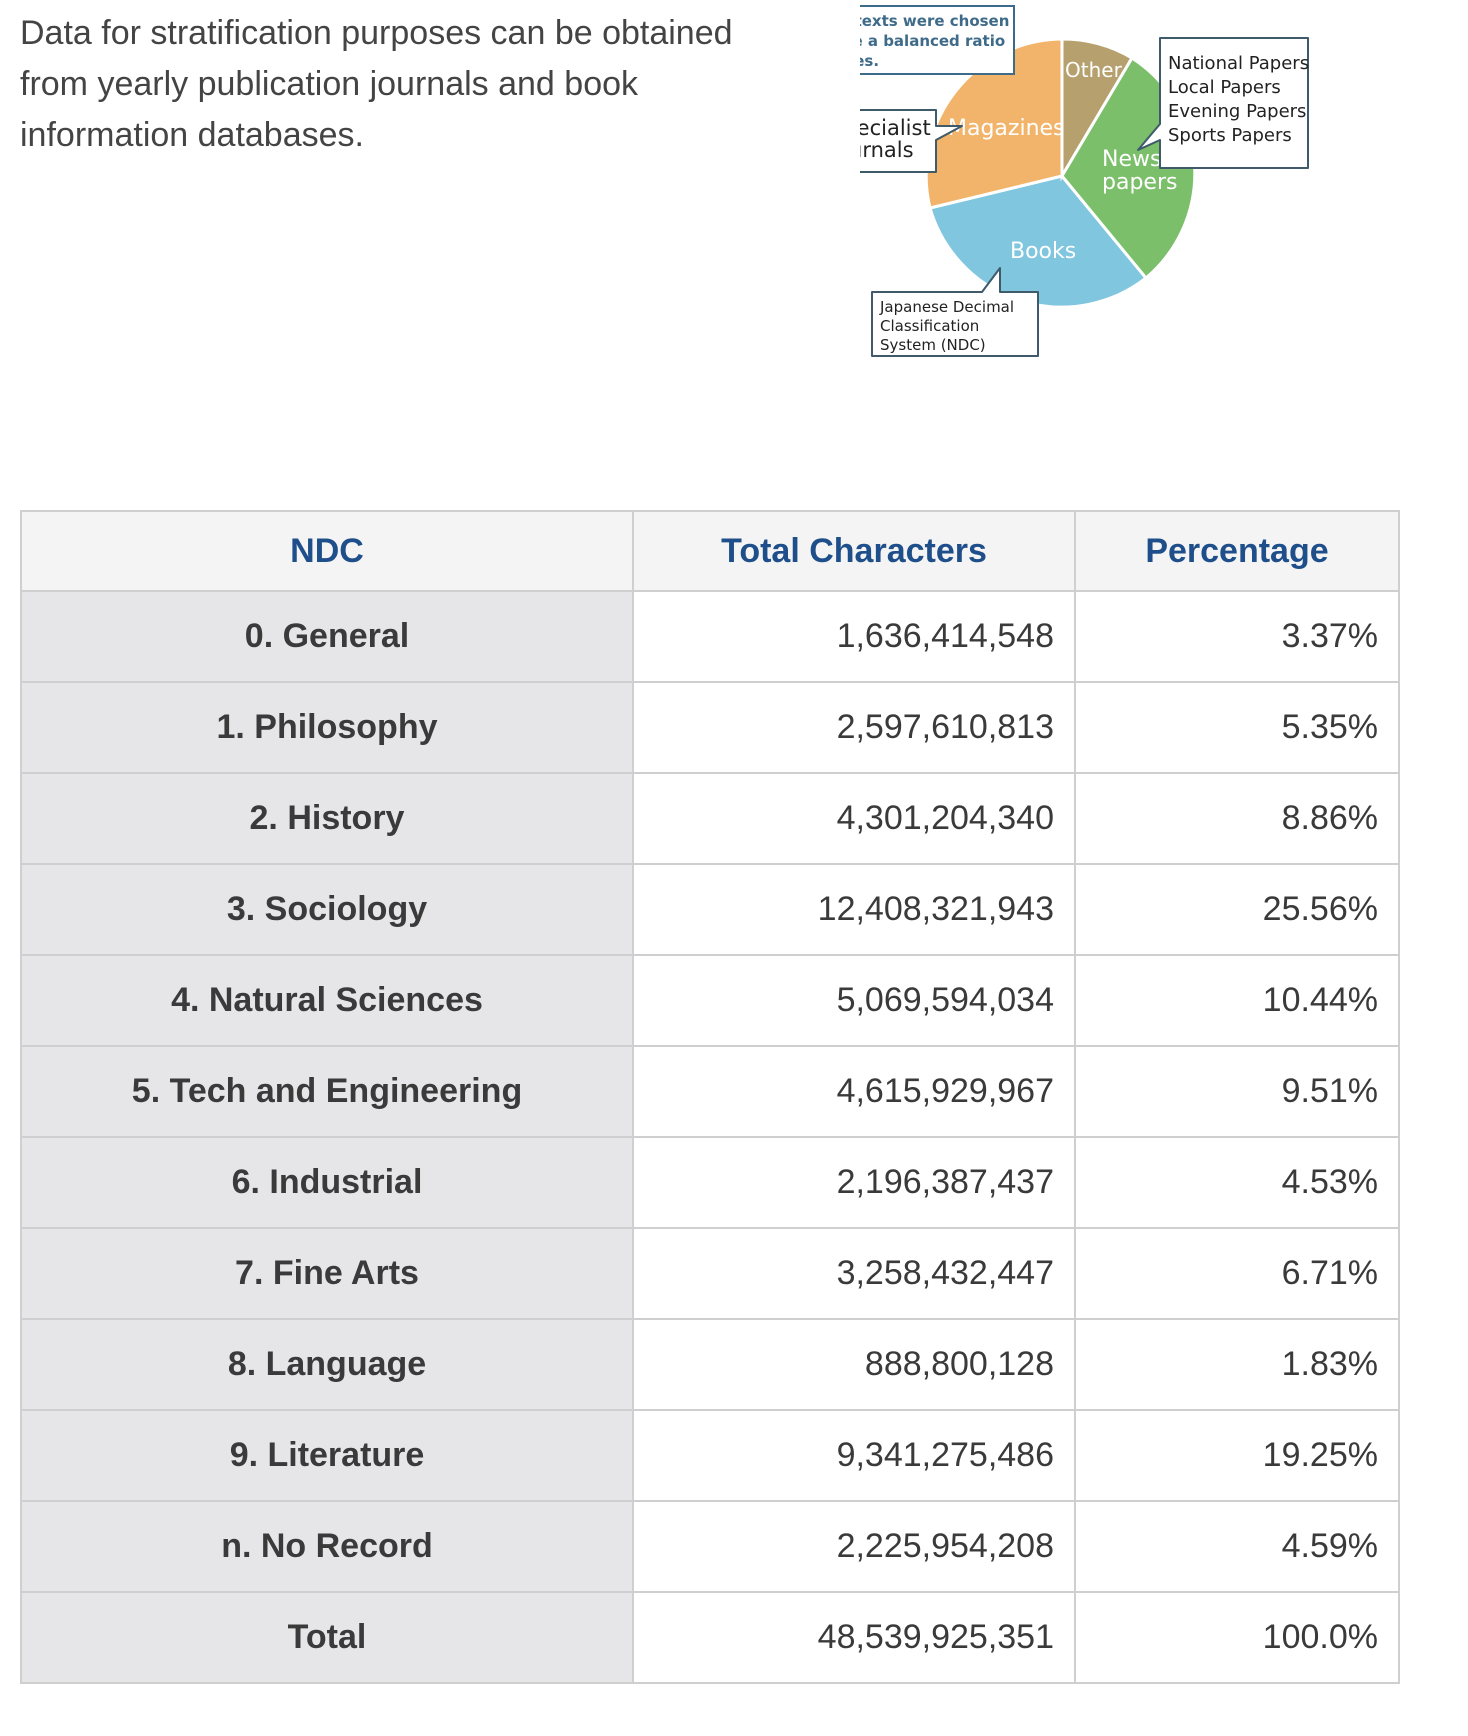  What do you see at coordinates (327, 1546) in the screenshot?
I see `ndc-category: n. No Record` at bounding box center [327, 1546].